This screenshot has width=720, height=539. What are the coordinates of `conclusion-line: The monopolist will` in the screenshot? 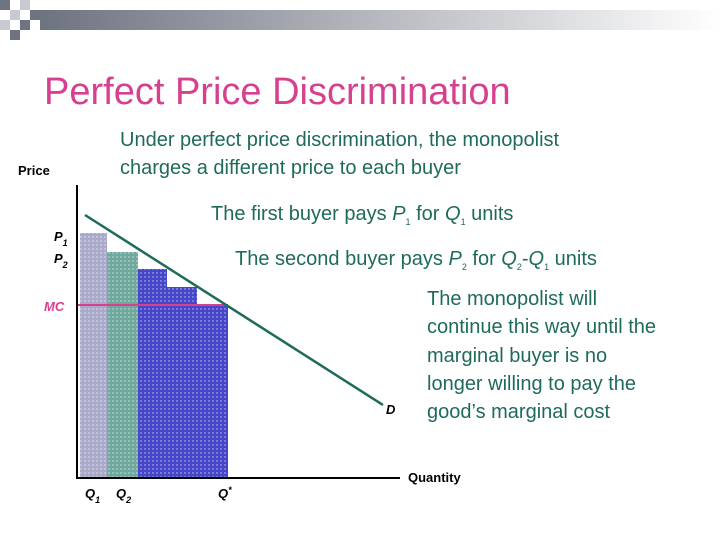 It's located at (512, 299).